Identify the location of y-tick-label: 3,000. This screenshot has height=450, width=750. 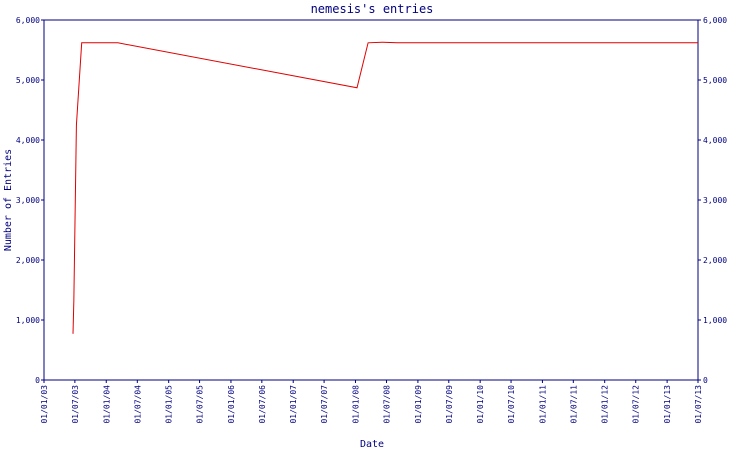
(28, 200).